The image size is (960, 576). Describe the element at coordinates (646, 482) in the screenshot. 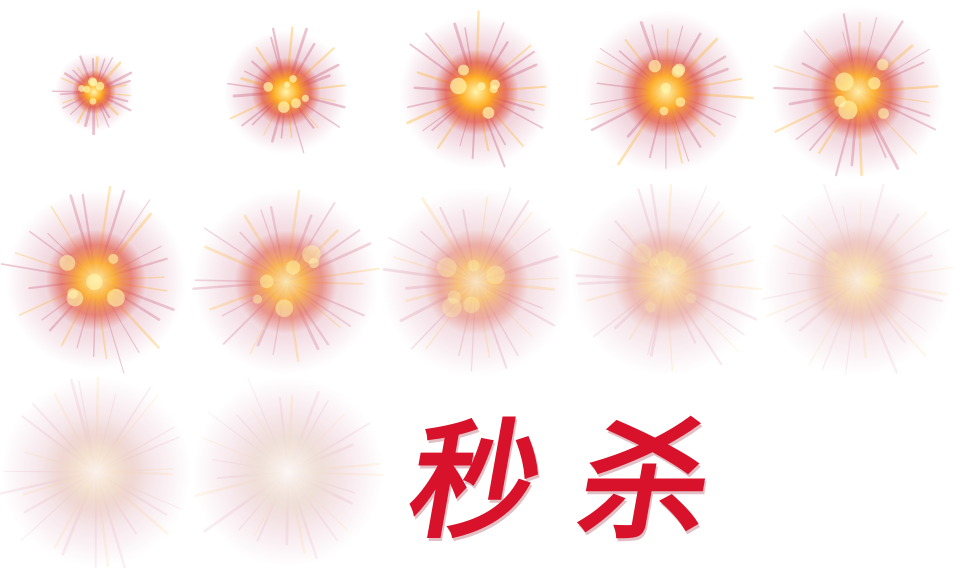

I see `title-glyph-sha: 杀` at that location.